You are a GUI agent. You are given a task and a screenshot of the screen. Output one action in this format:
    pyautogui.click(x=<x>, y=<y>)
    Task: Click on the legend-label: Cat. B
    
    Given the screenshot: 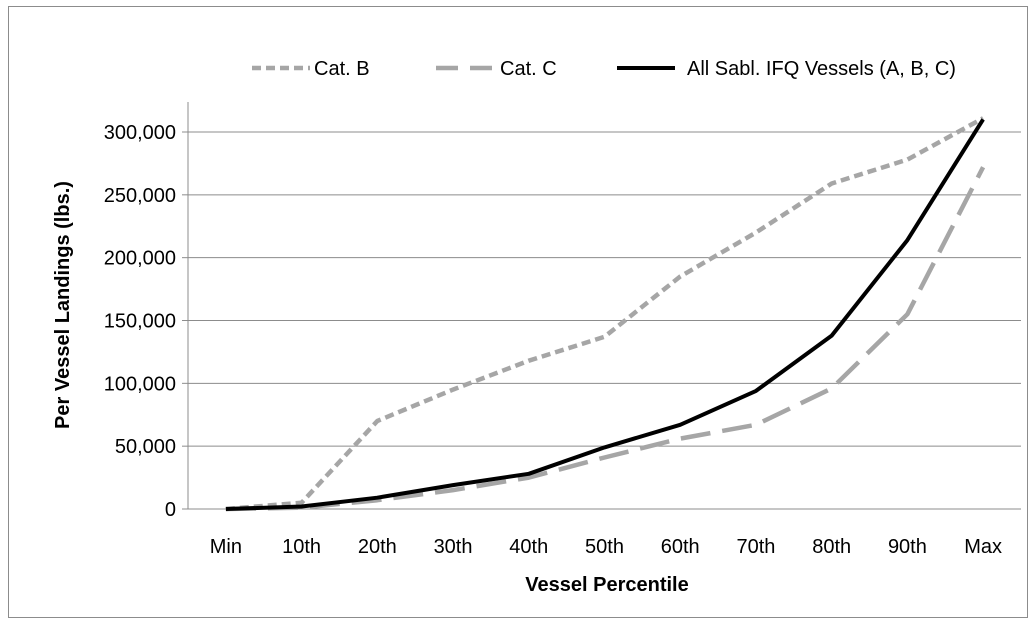 What is the action you would take?
    pyautogui.click(x=342, y=69)
    